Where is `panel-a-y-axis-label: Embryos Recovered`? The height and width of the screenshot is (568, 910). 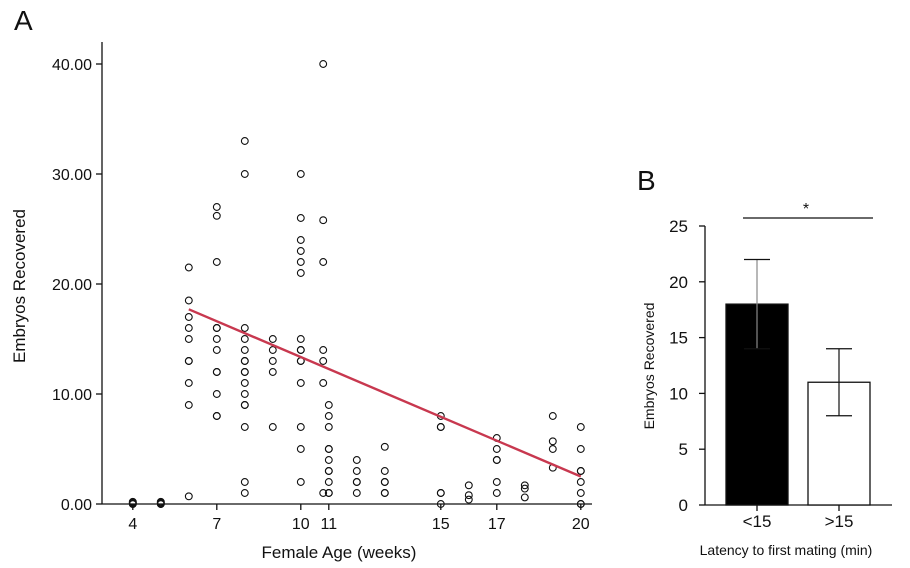 panel-a-y-axis-label: Embryos Recovered is located at coordinates (19, 286).